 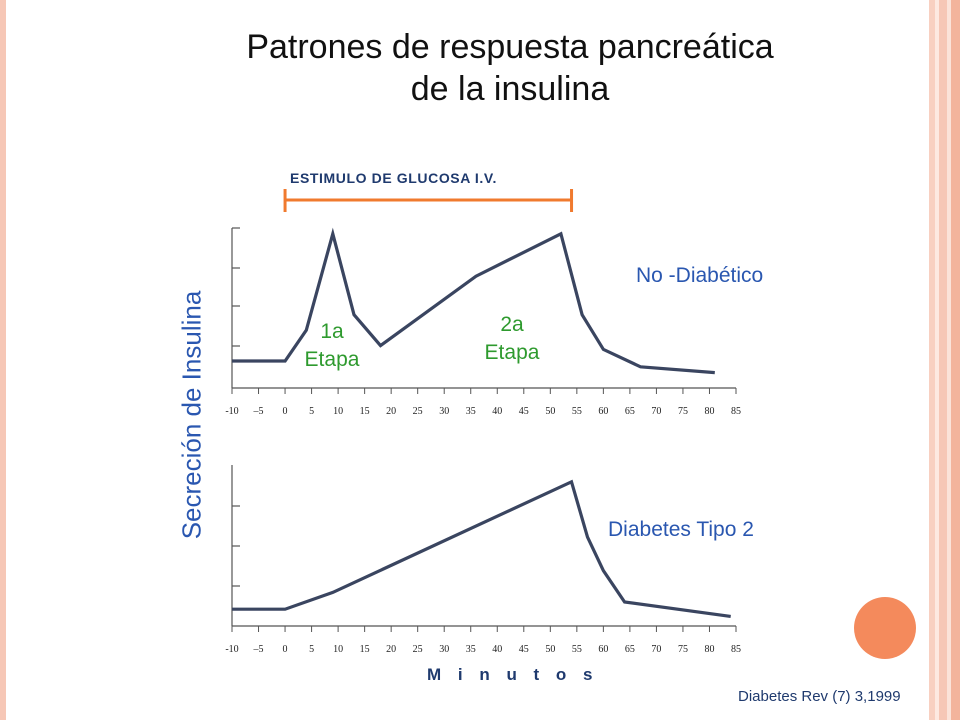 I want to click on stimulus-label: ESTIMULO DE GLUCOSA I.V., so click(x=394, y=178).